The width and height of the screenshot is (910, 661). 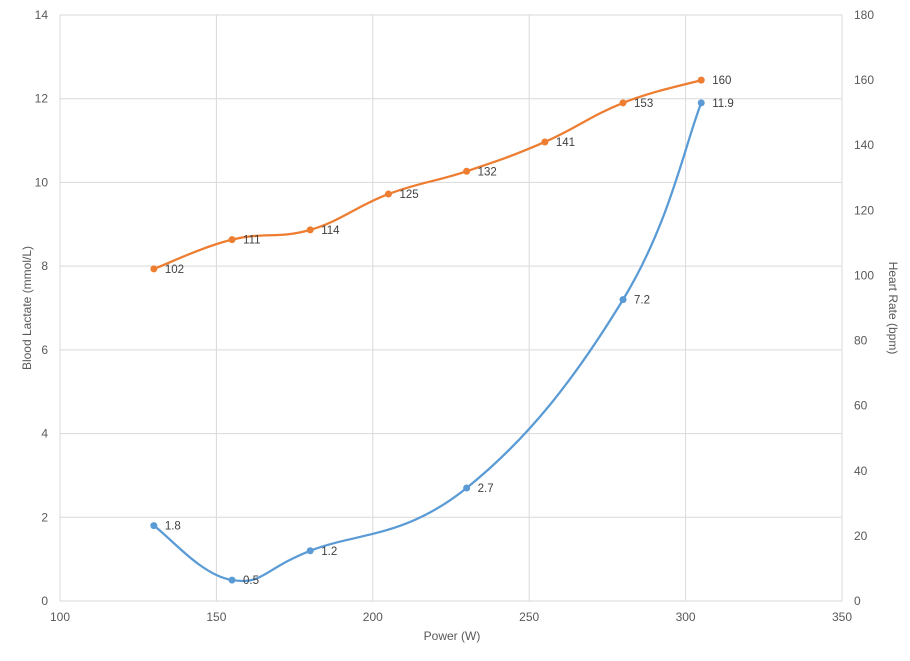 What do you see at coordinates (330, 231) in the screenshot?
I see `heart-rate-data-label: 114` at bounding box center [330, 231].